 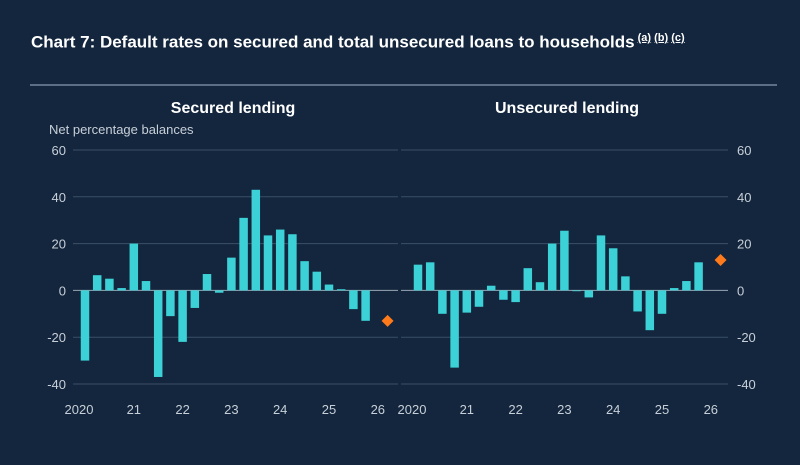 What do you see at coordinates (567, 108) in the screenshot?
I see `panel-title-unsecured: Unsecured lending` at bounding box center [567, 108].